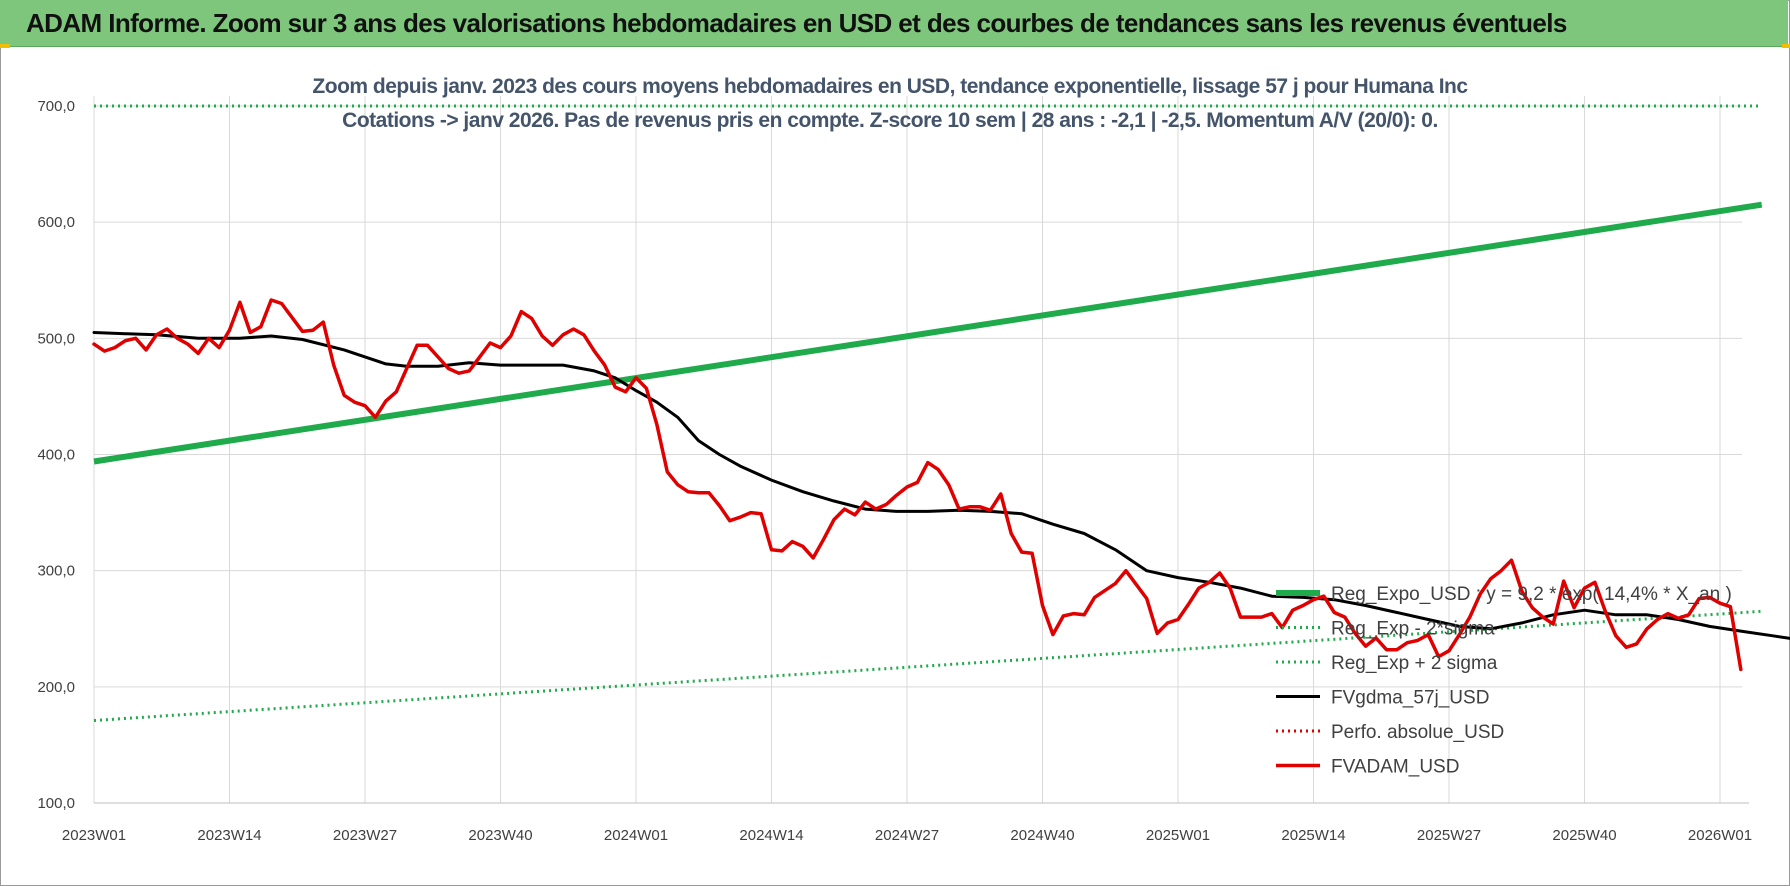  I want to click on x-tick-label: 2023W27, so click(365, 835).